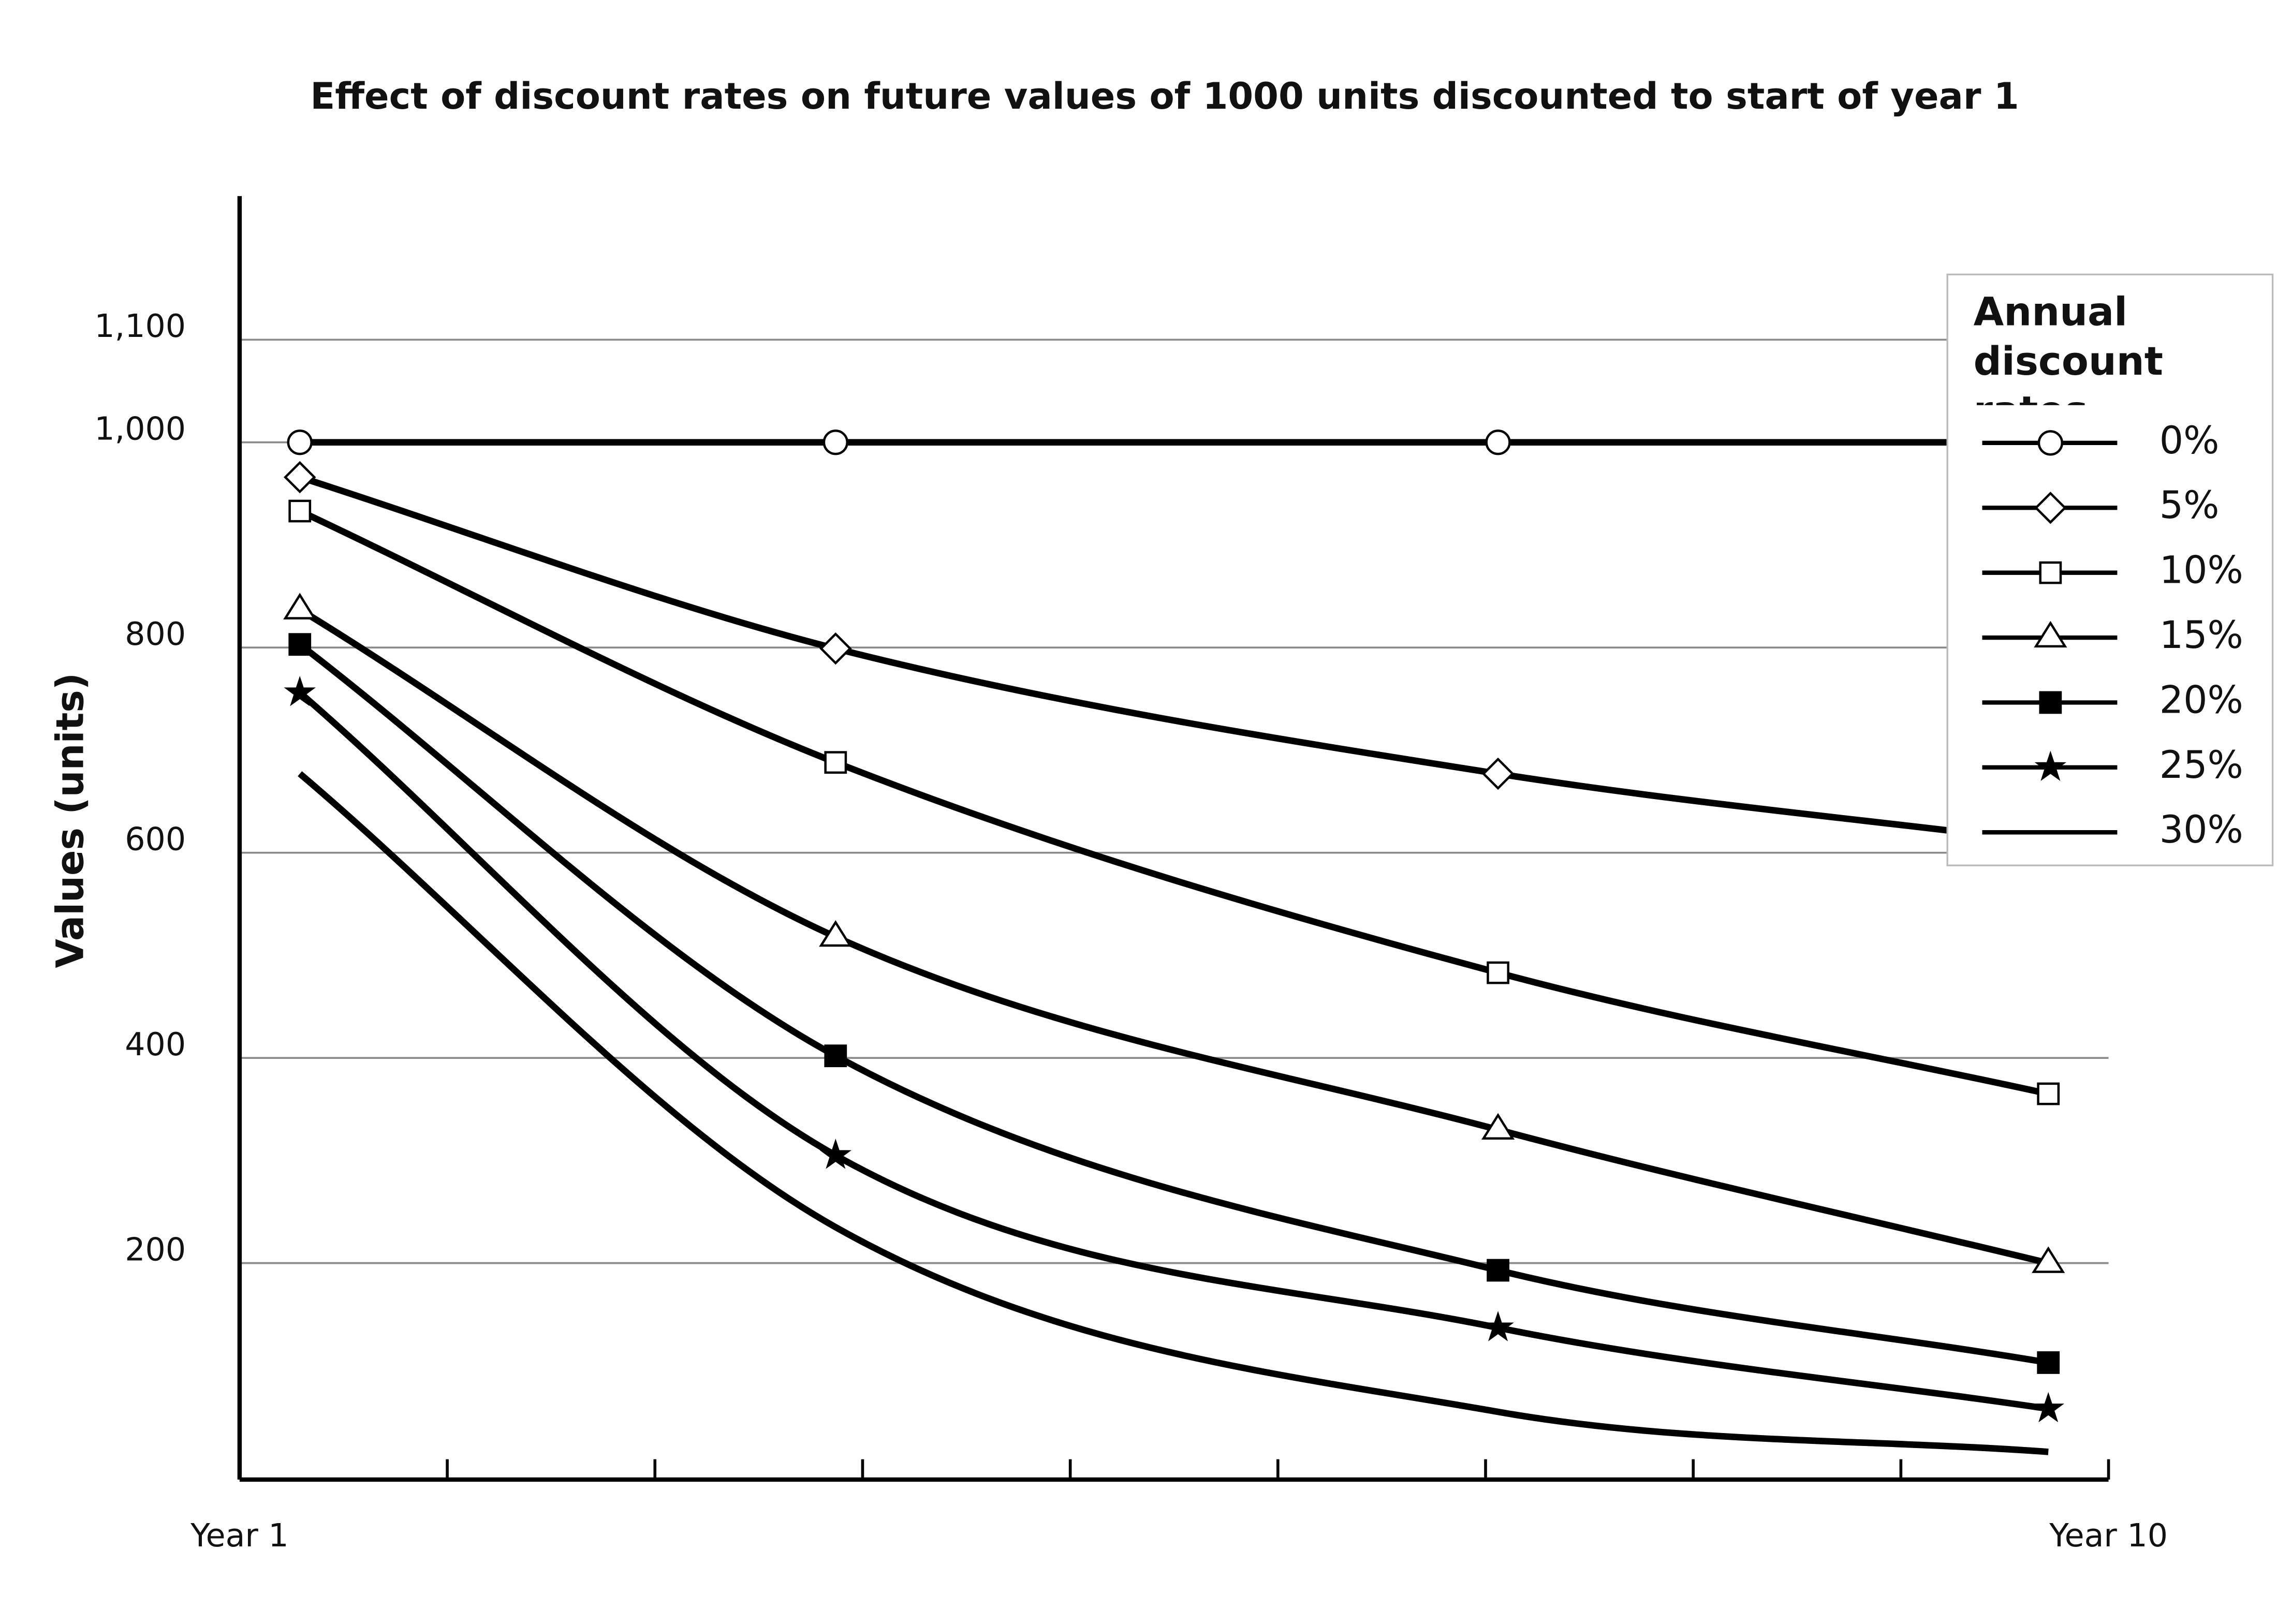 Image resolution: width=2277 pixels, height=1624 pixels. What do you see at coordinates (239, 1535) in the screenshot?
I see `x-tick-label: Year 1` at bounding box center [239, 1535].